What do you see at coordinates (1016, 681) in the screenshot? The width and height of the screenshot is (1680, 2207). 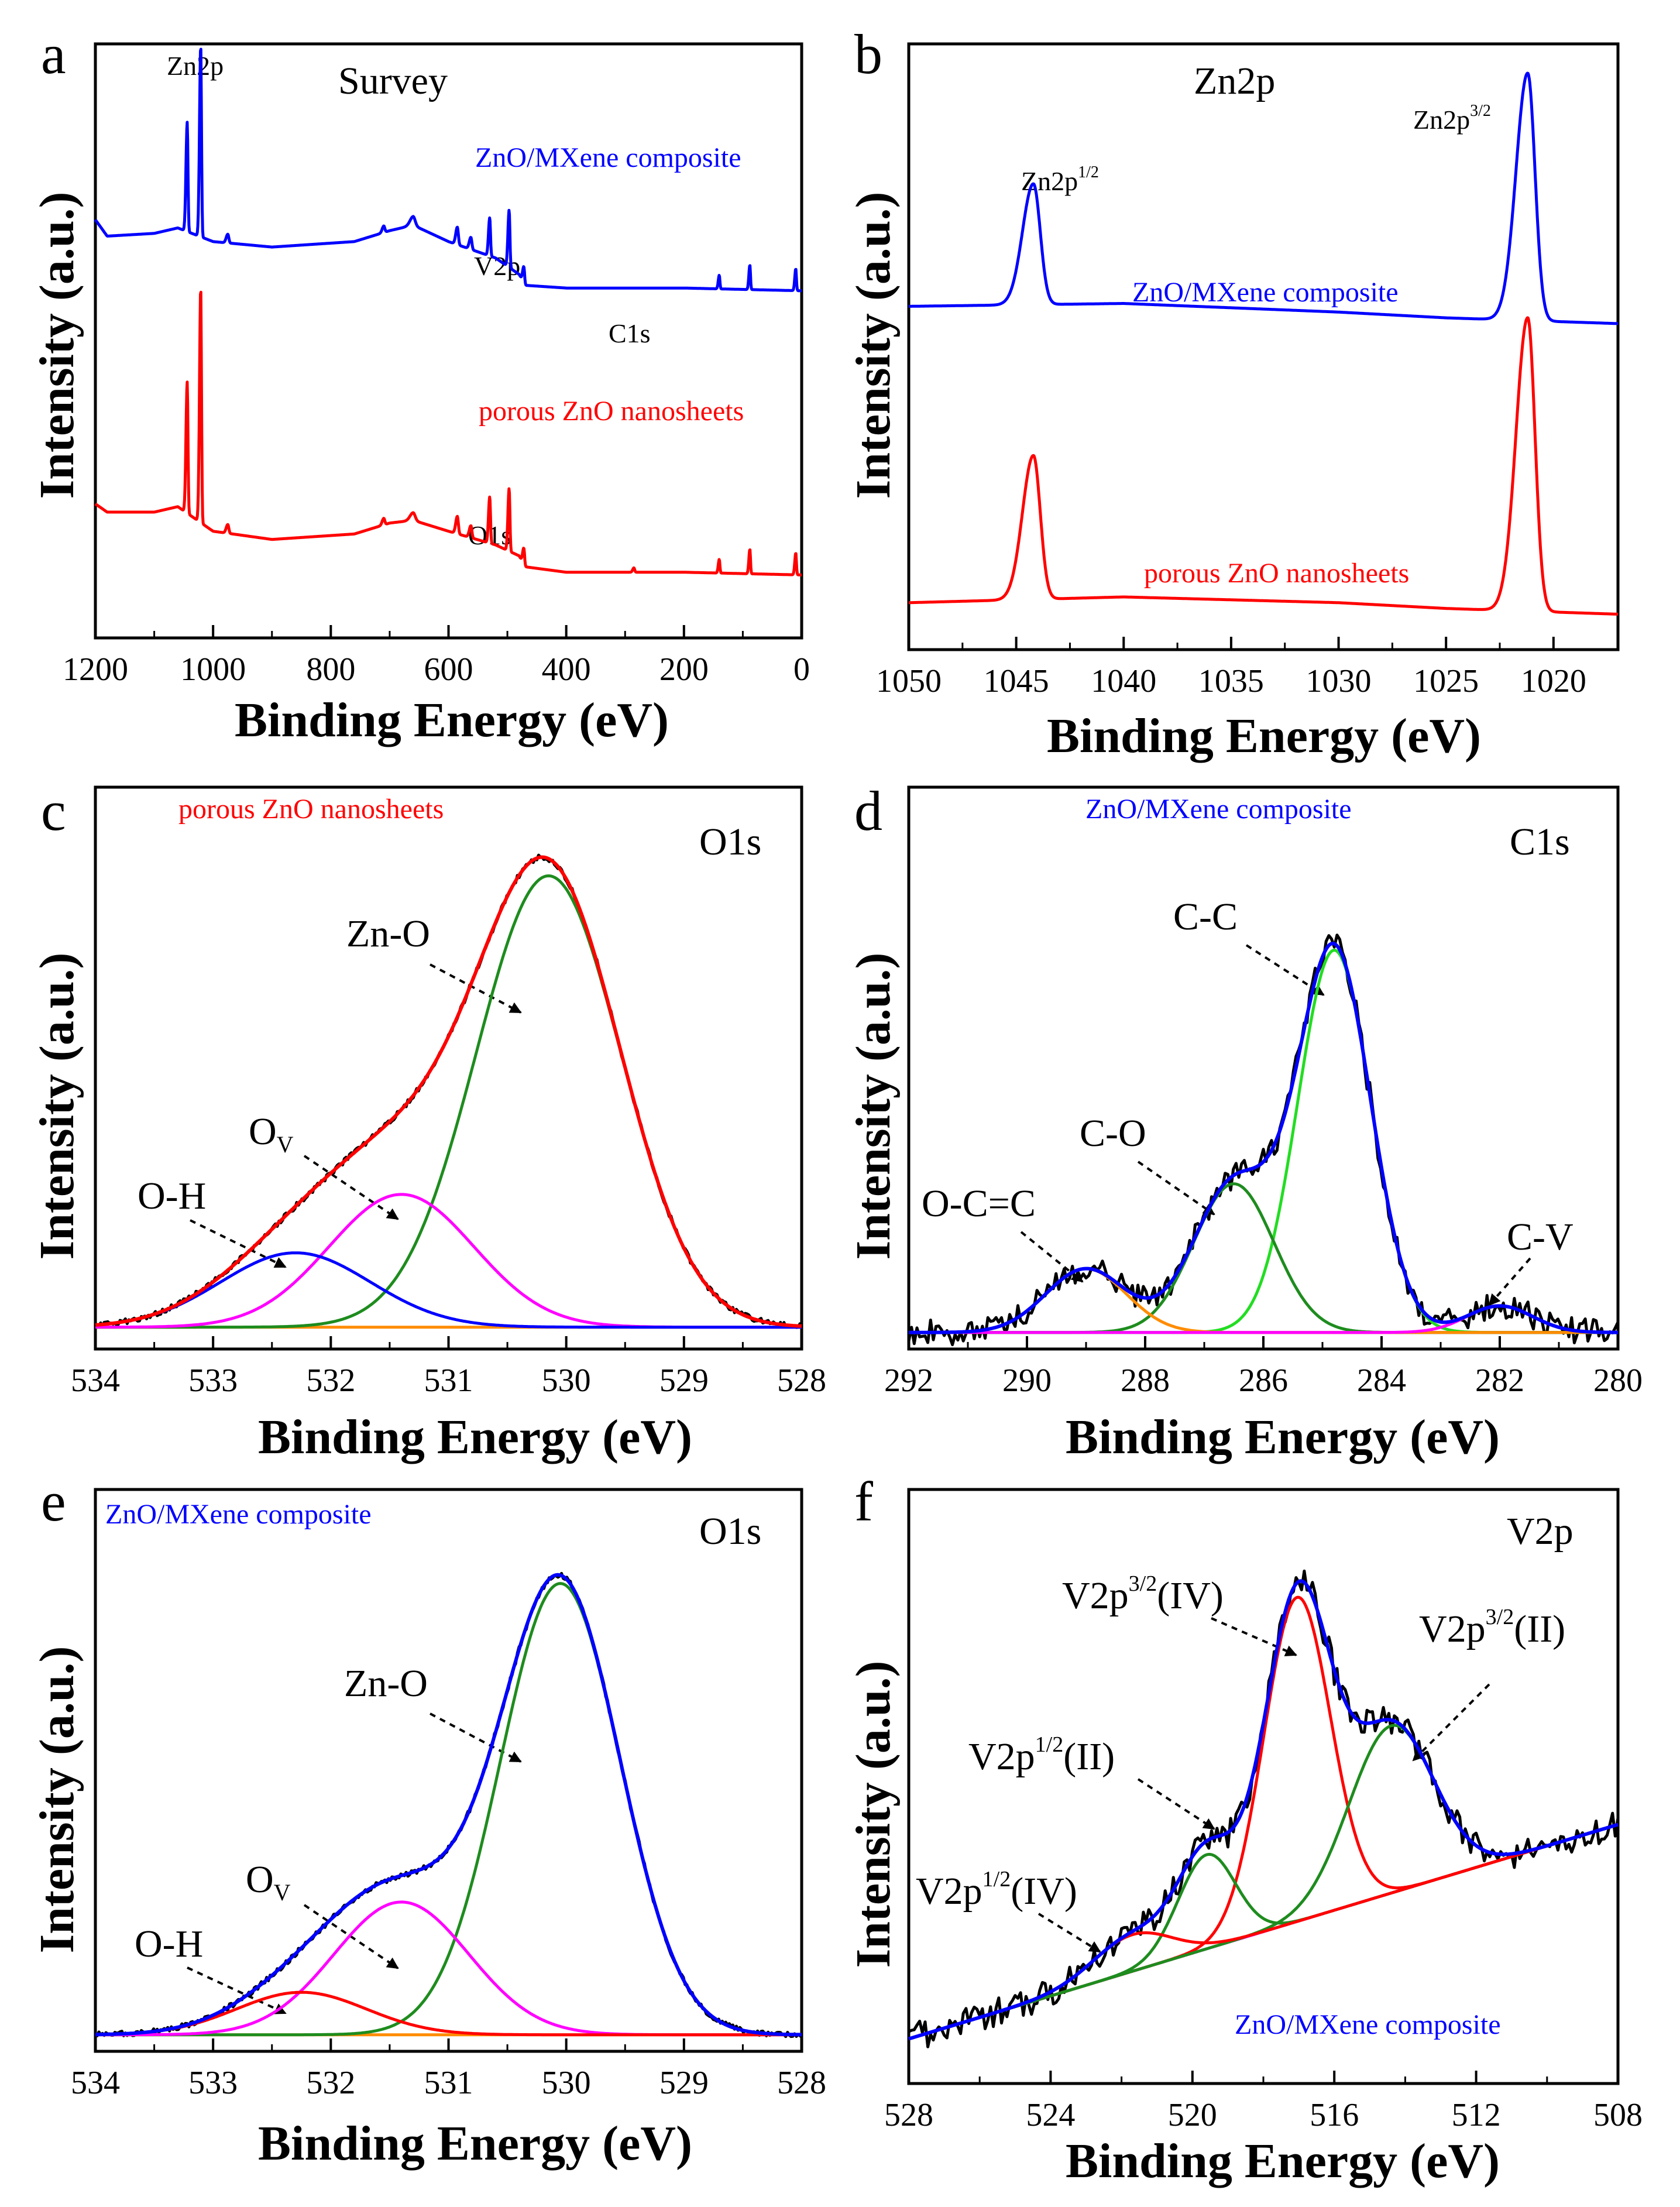 I see `x-tick-label: 1045` at bounding box center [1016, 681].